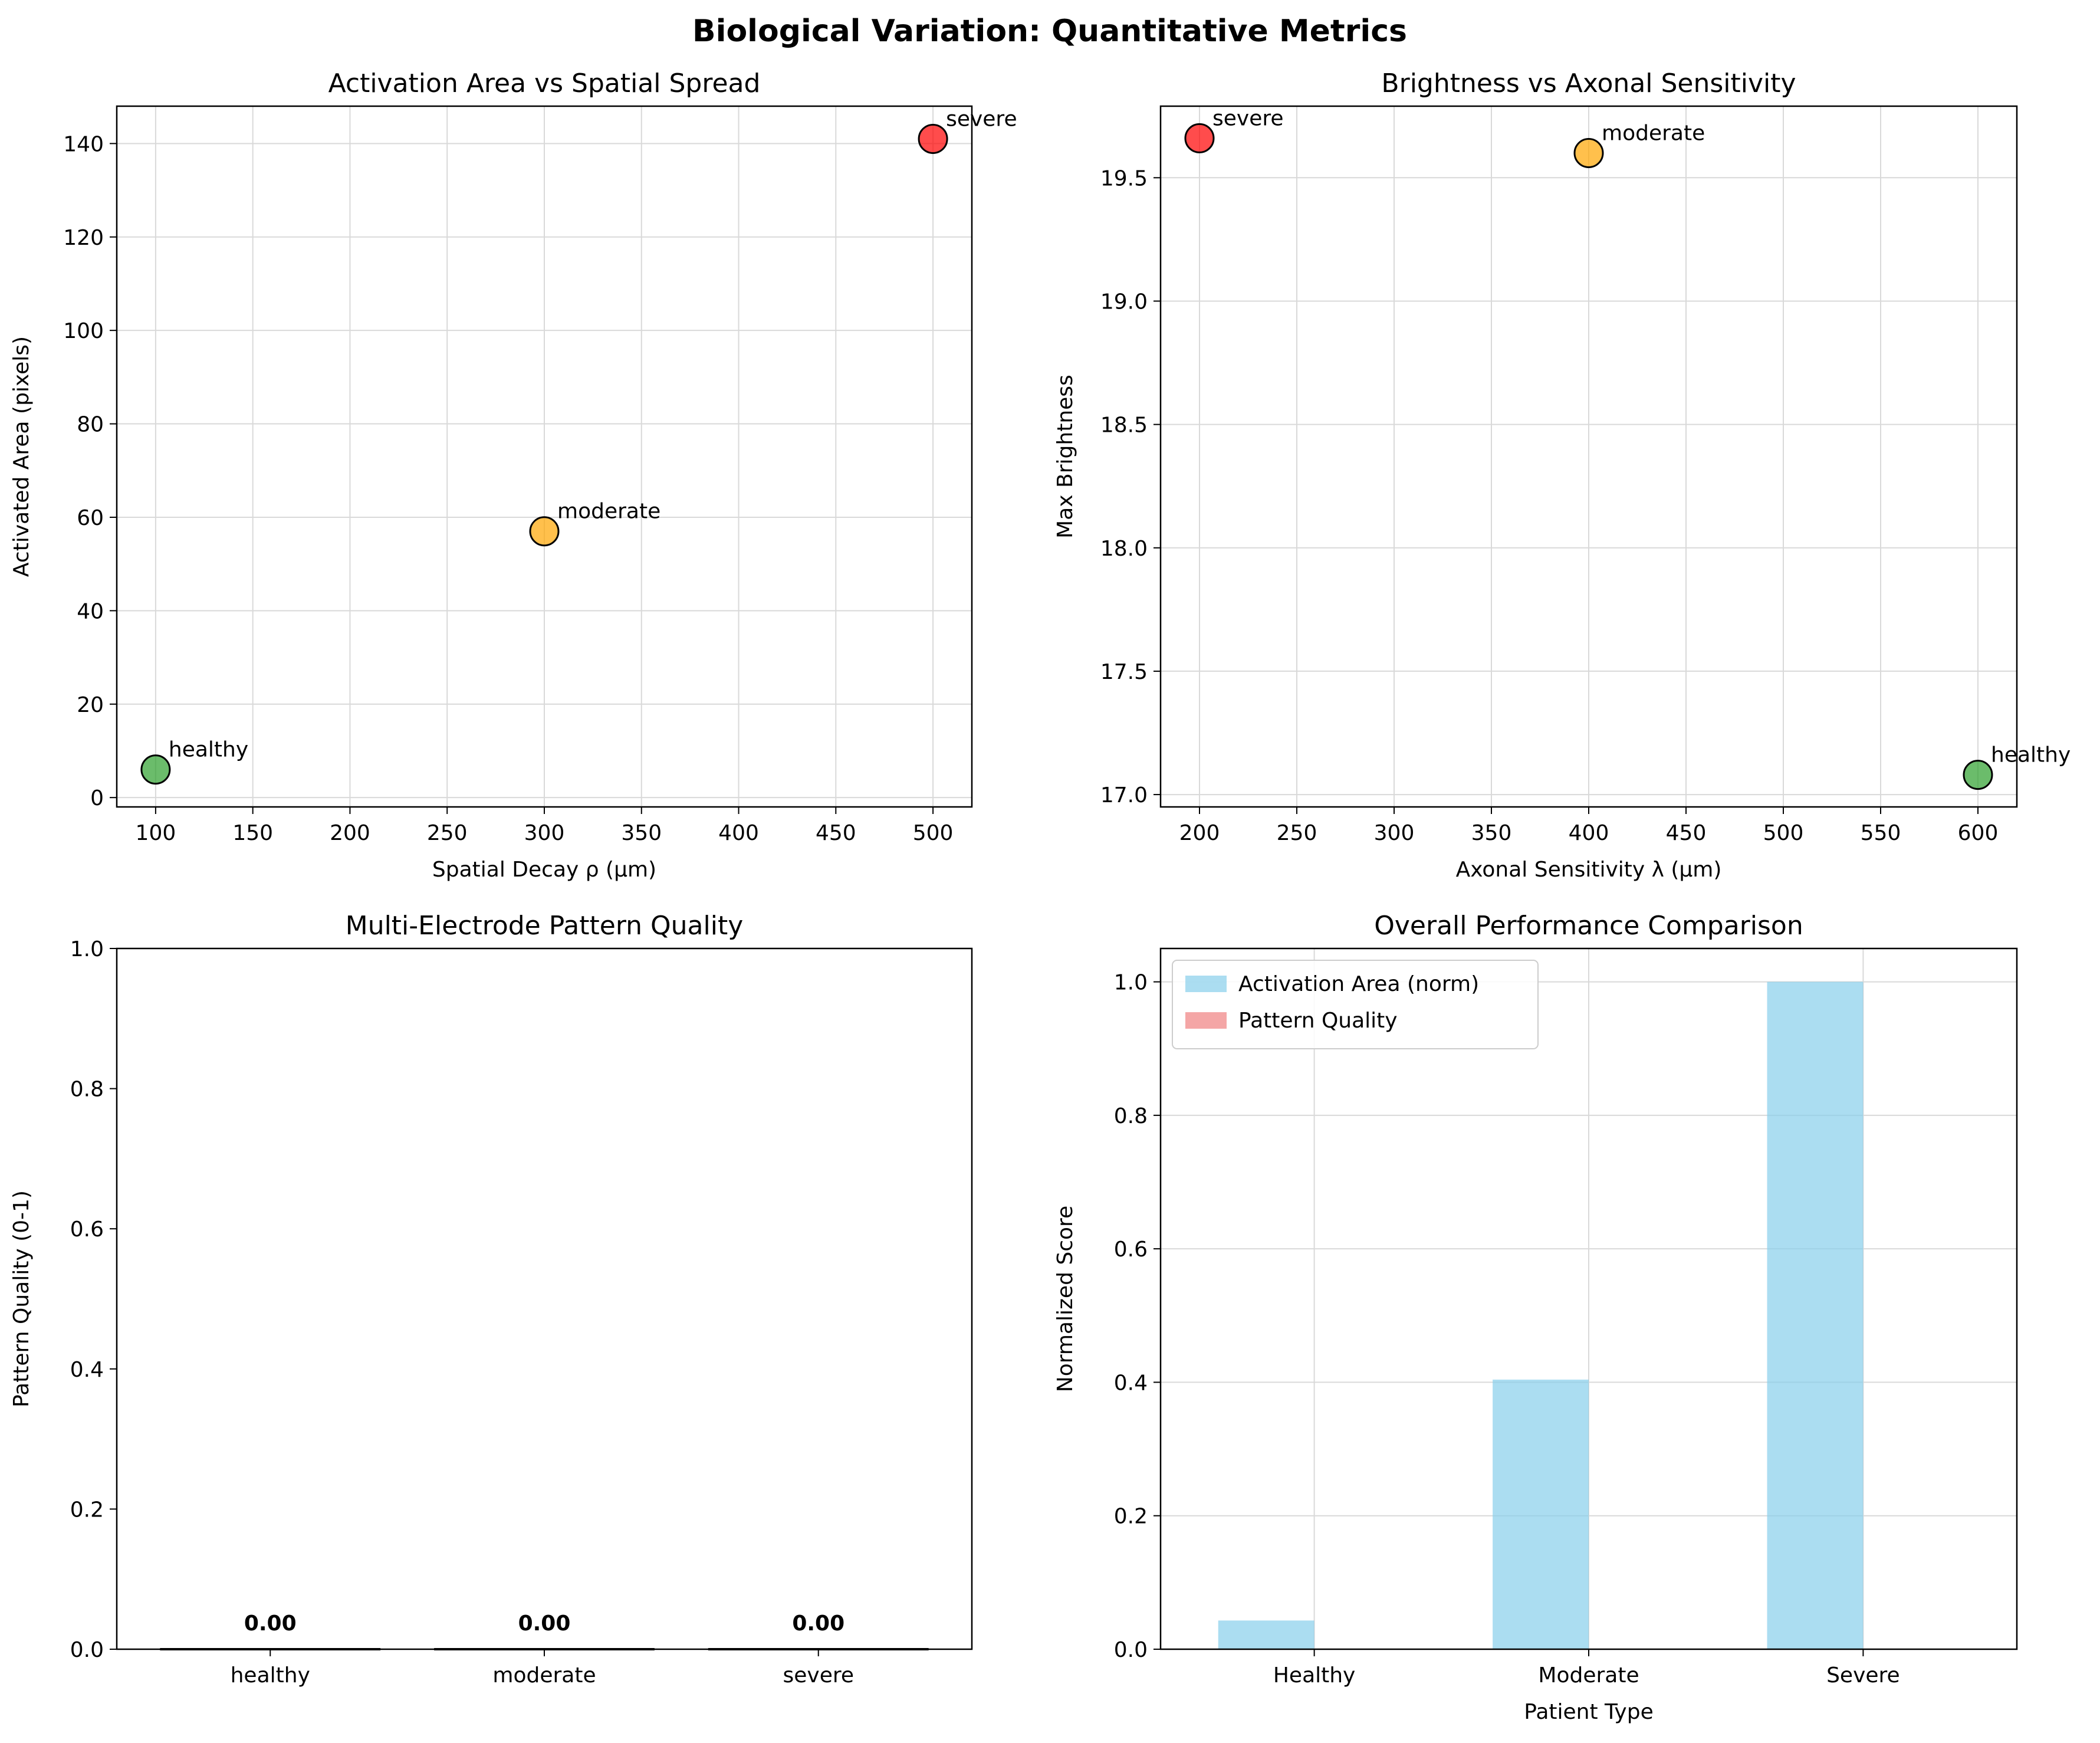 The image size is (2100, 1743). Describe the element at coordinates (90, 425) in the screenshot. I see `y-tick-label: 80` at that location.